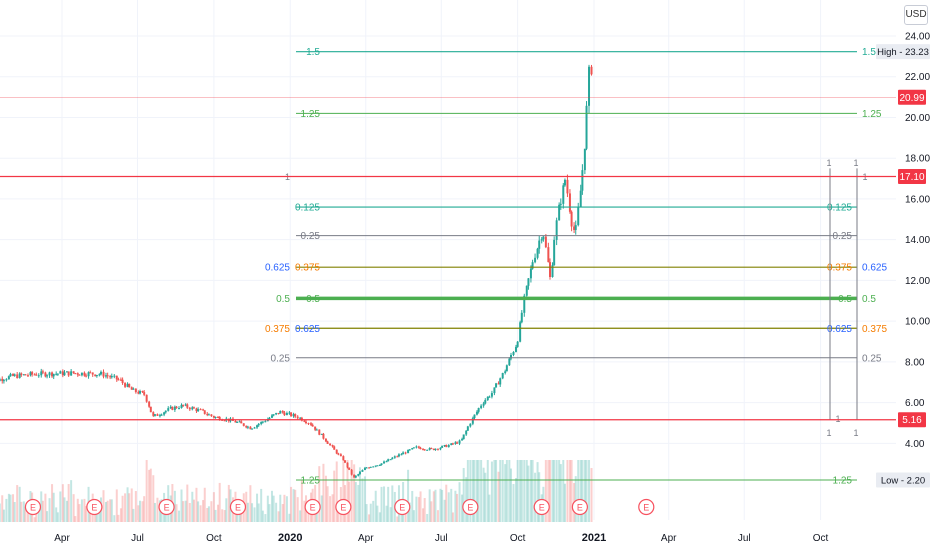 The width and height of the screenshot is (932, 550). Describe the element at coordinates (916, 15) in the screenshot. I see `currency-button: USD` at that location.